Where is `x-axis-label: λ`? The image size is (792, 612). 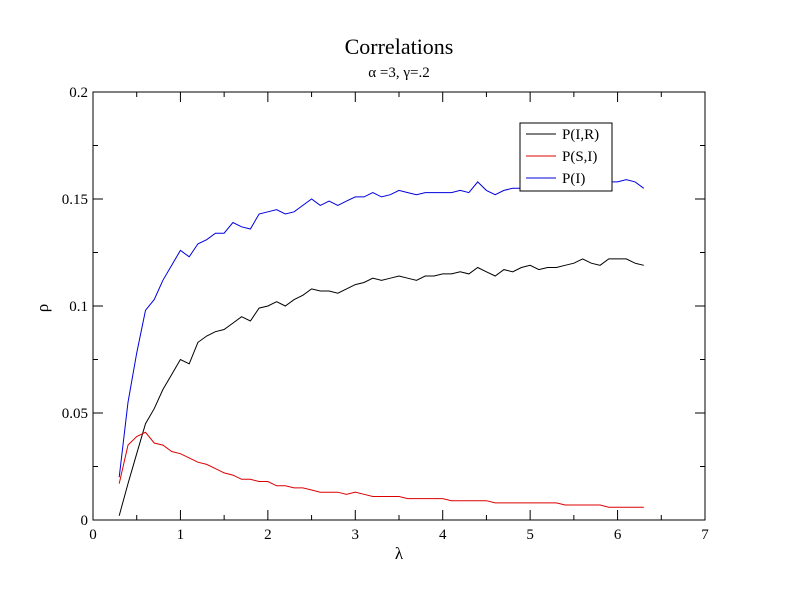
x-axis-label: λ is located at coordinates (399, 553).